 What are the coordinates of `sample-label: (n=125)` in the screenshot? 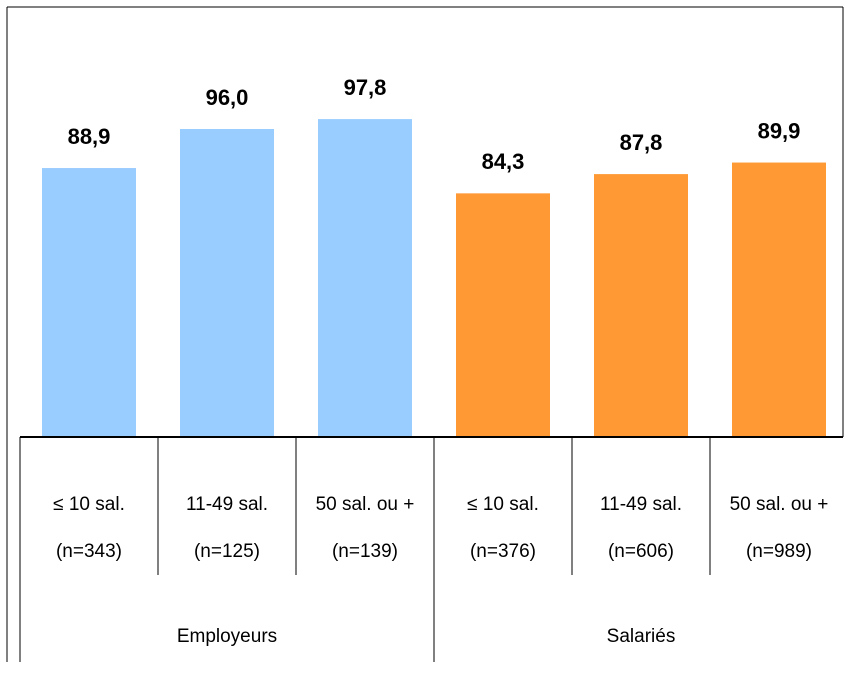 It's located at (227, 551).